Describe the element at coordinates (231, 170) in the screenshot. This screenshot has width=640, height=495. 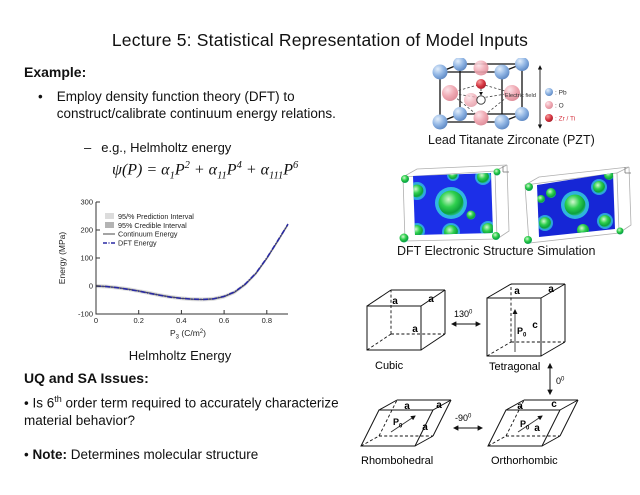
I see `eq-P2: P` at that location.